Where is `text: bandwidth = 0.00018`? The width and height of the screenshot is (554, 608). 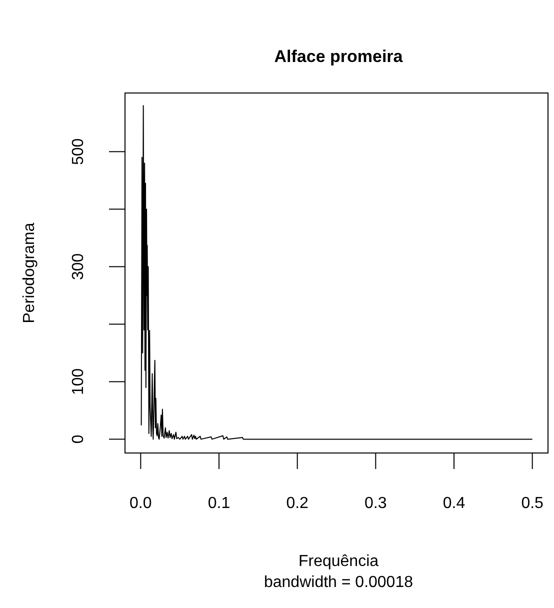 text: bandwidth = 0.00018 is located at coordinates (339, 582).